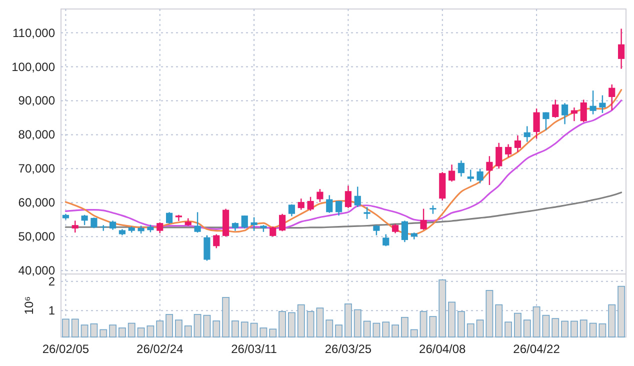  I want to click on x-tick-label: 26/02/05, so click(66, 349).